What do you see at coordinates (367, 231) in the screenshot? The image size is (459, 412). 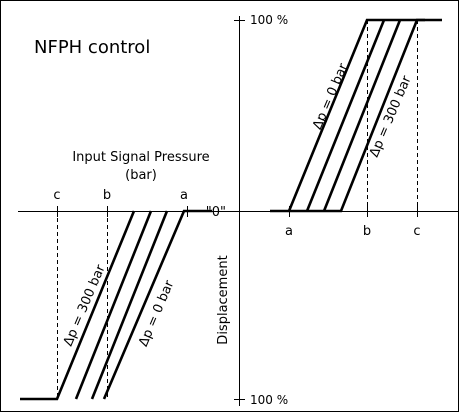 I see `right-marker-b-label: b` at bounding box center [367, 231].